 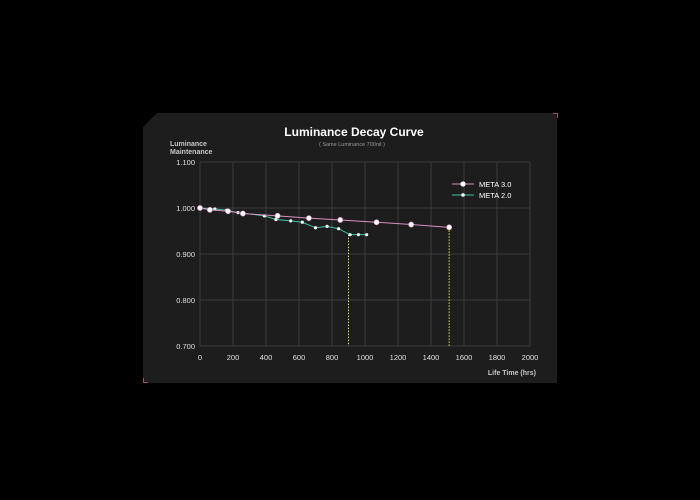 I want to click on legend-label: META 3.0, so click(x=495, y=184).